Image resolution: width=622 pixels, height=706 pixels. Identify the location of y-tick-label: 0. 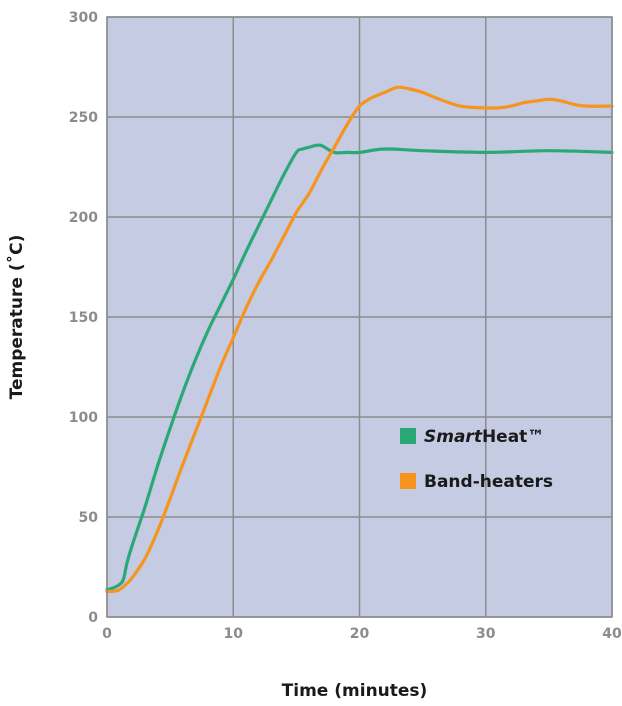
(93, 618).